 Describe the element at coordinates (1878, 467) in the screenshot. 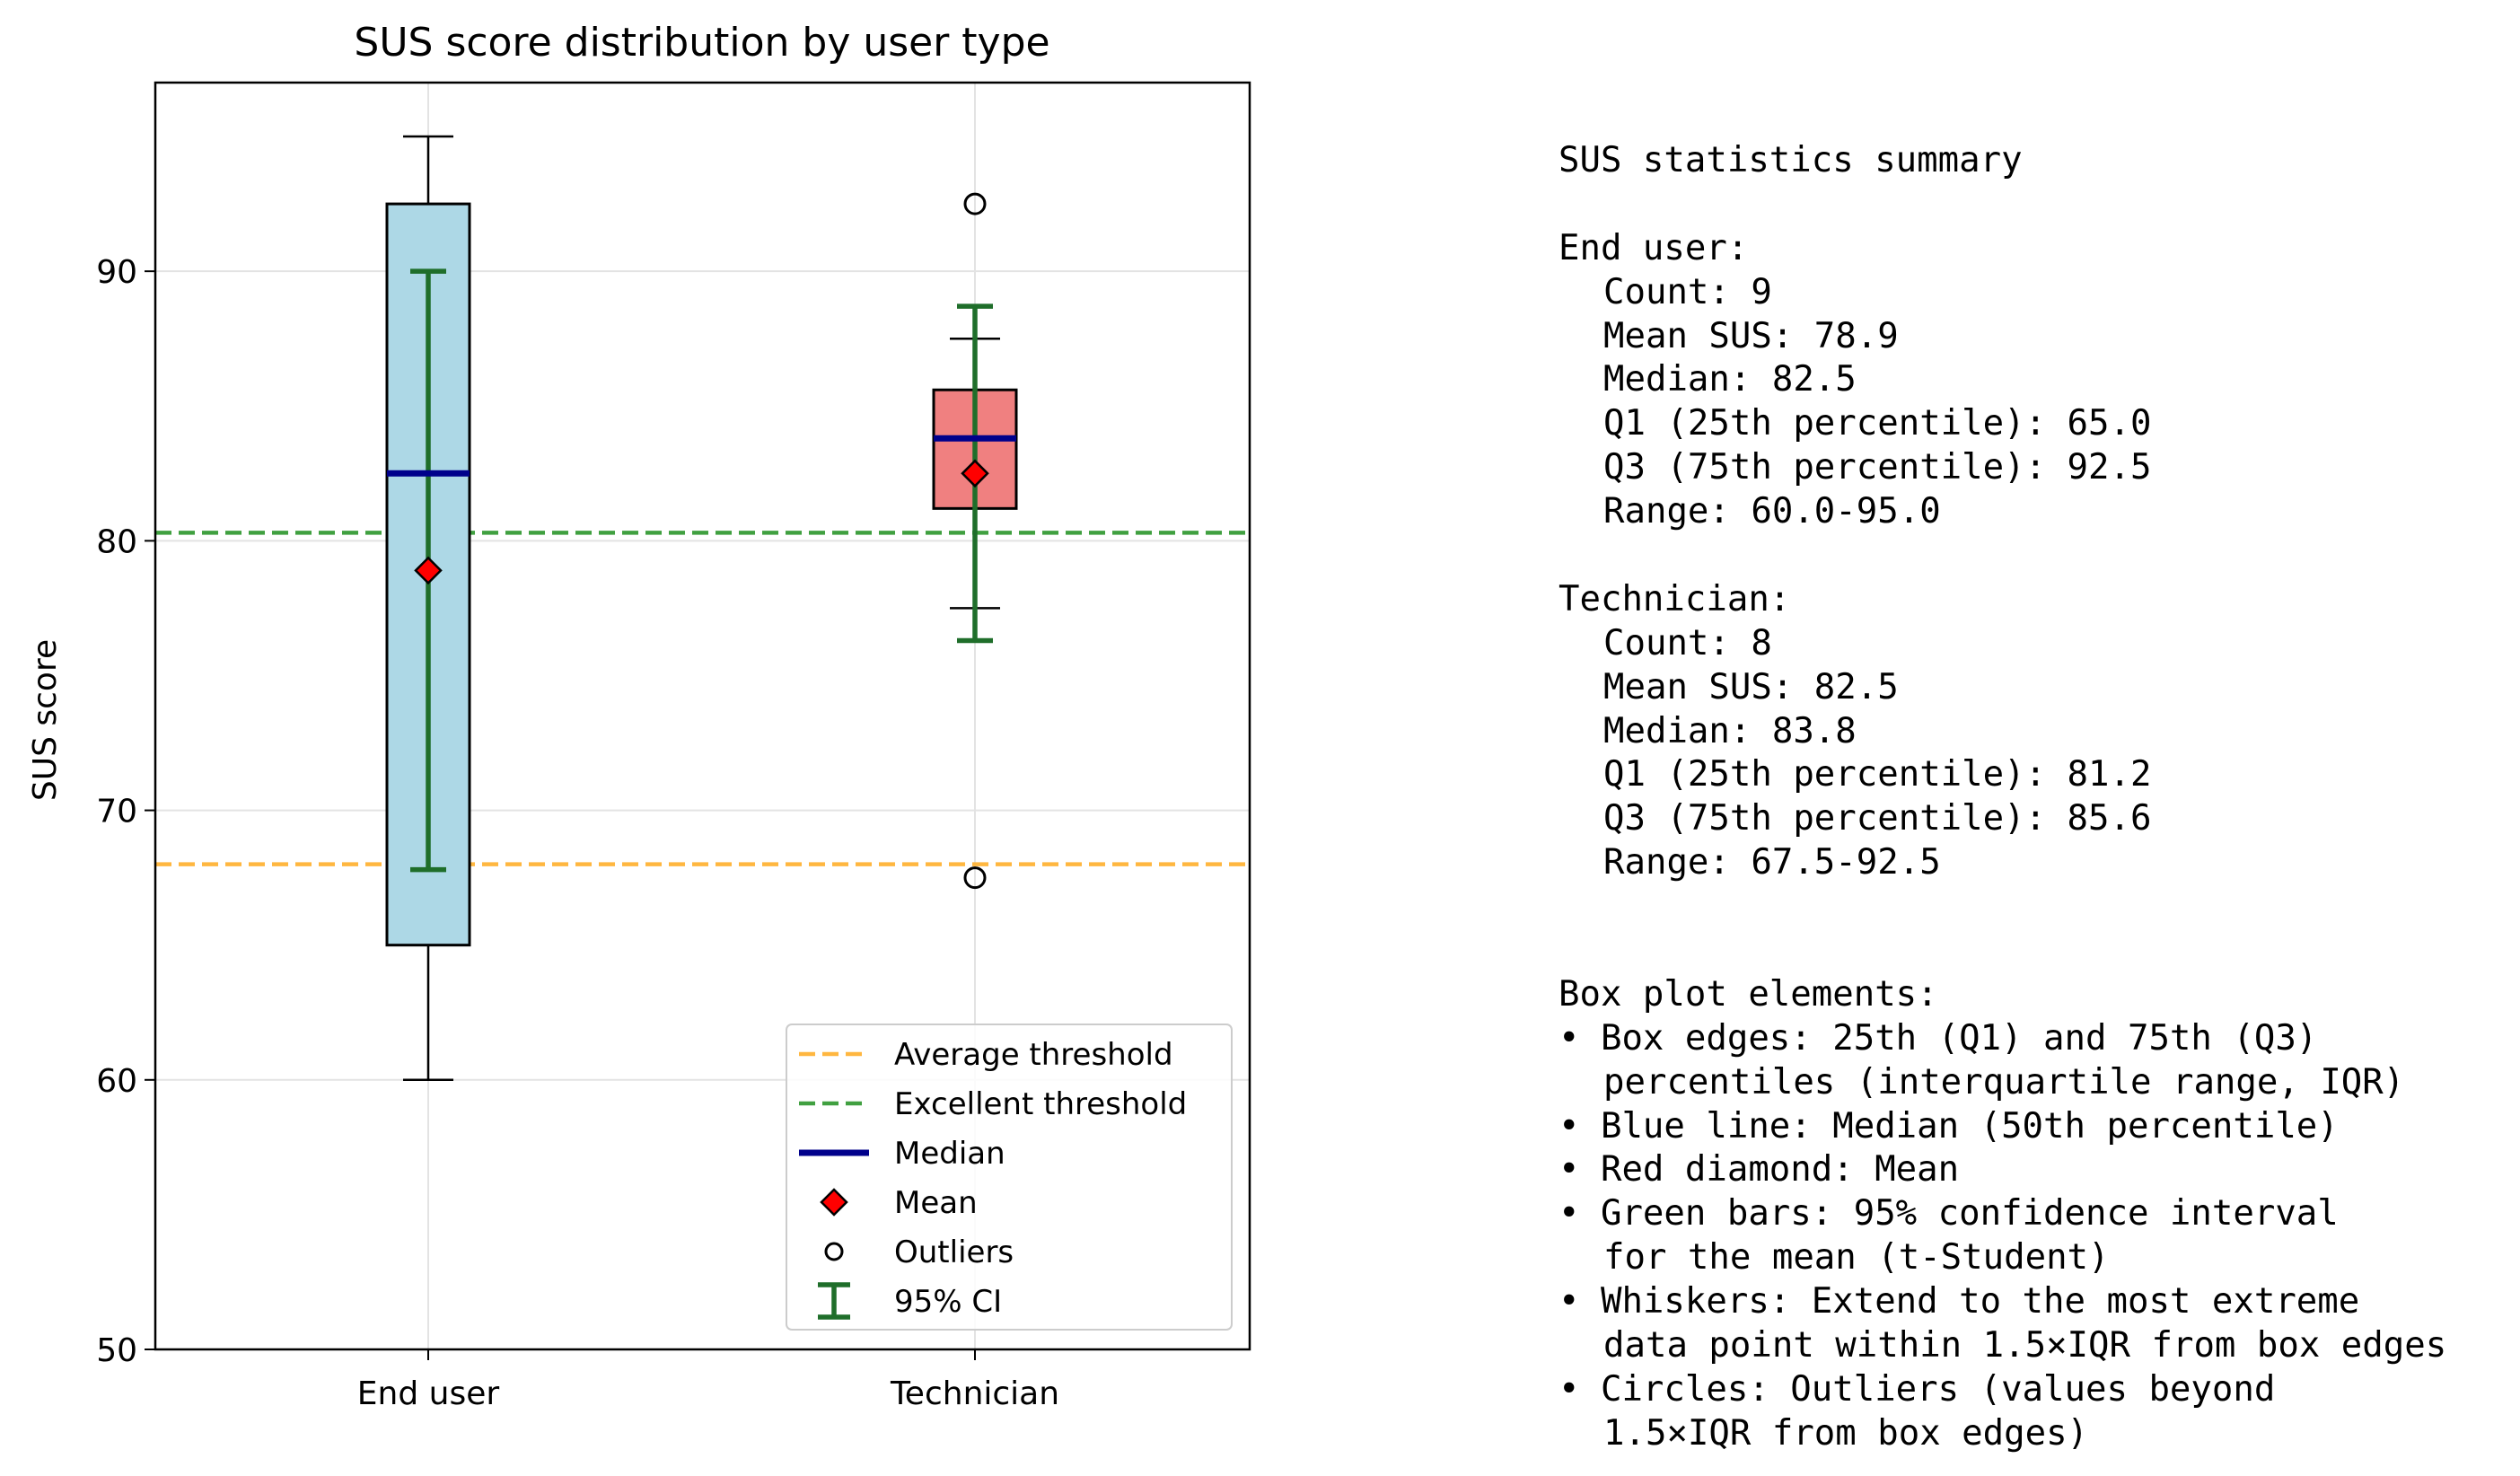

I see `summary-stat-line: Q3 (75th percentile): 92.5` at that location.